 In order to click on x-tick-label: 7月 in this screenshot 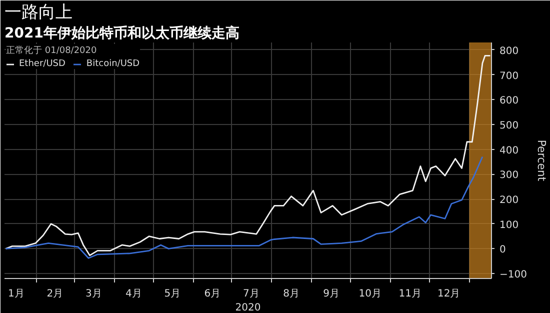, I will do `click(251, 294)`.